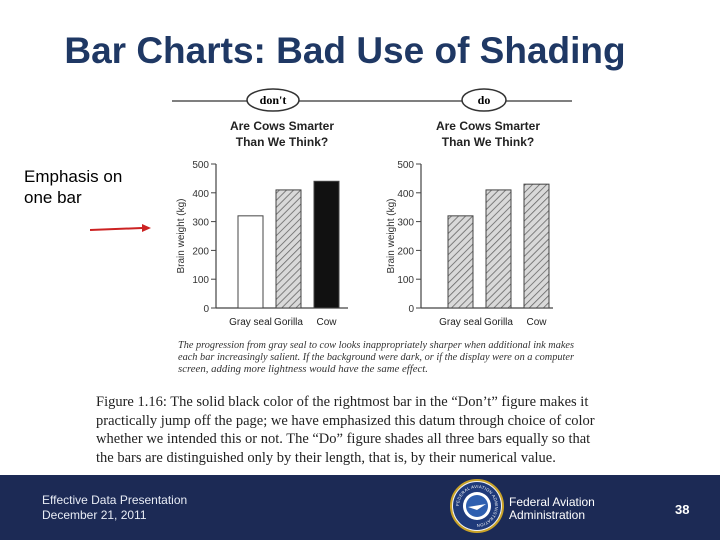  What do you see at coordinates (120, 228) in the screenshot?
I see `arrow-right-icon` at bounding box center [120, 228].